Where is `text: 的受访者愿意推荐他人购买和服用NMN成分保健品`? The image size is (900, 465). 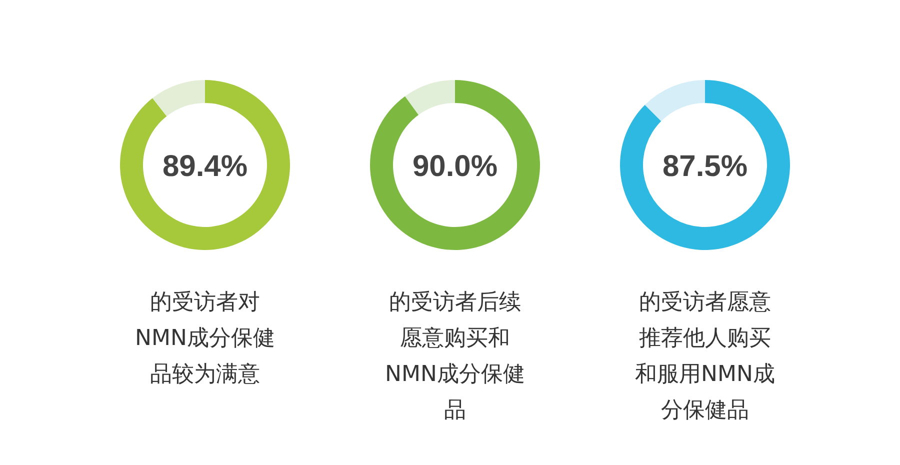 text: 的受访者愿意推荐他人购买和服用NMN成分保健品 is located at coordinates (705, 357).